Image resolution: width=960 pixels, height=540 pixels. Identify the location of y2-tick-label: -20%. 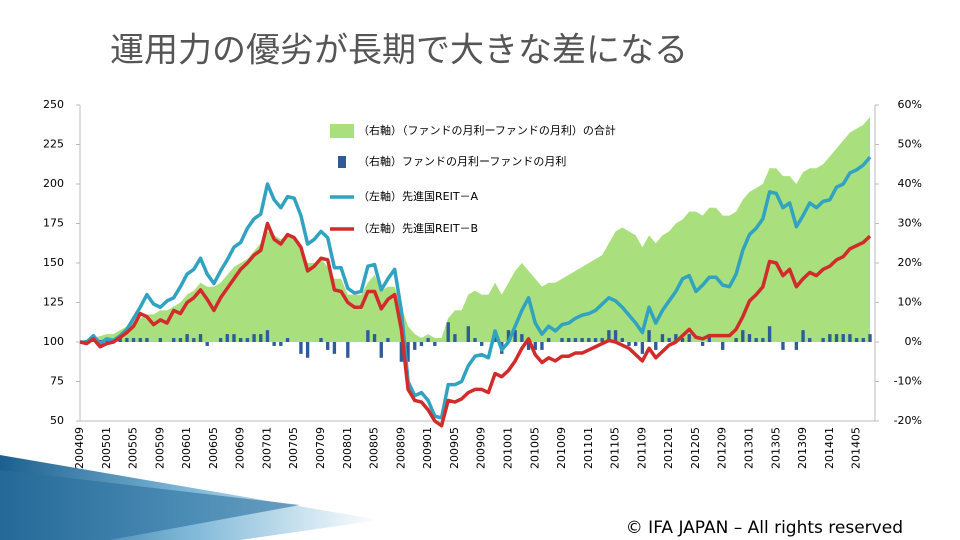
(908, 420).